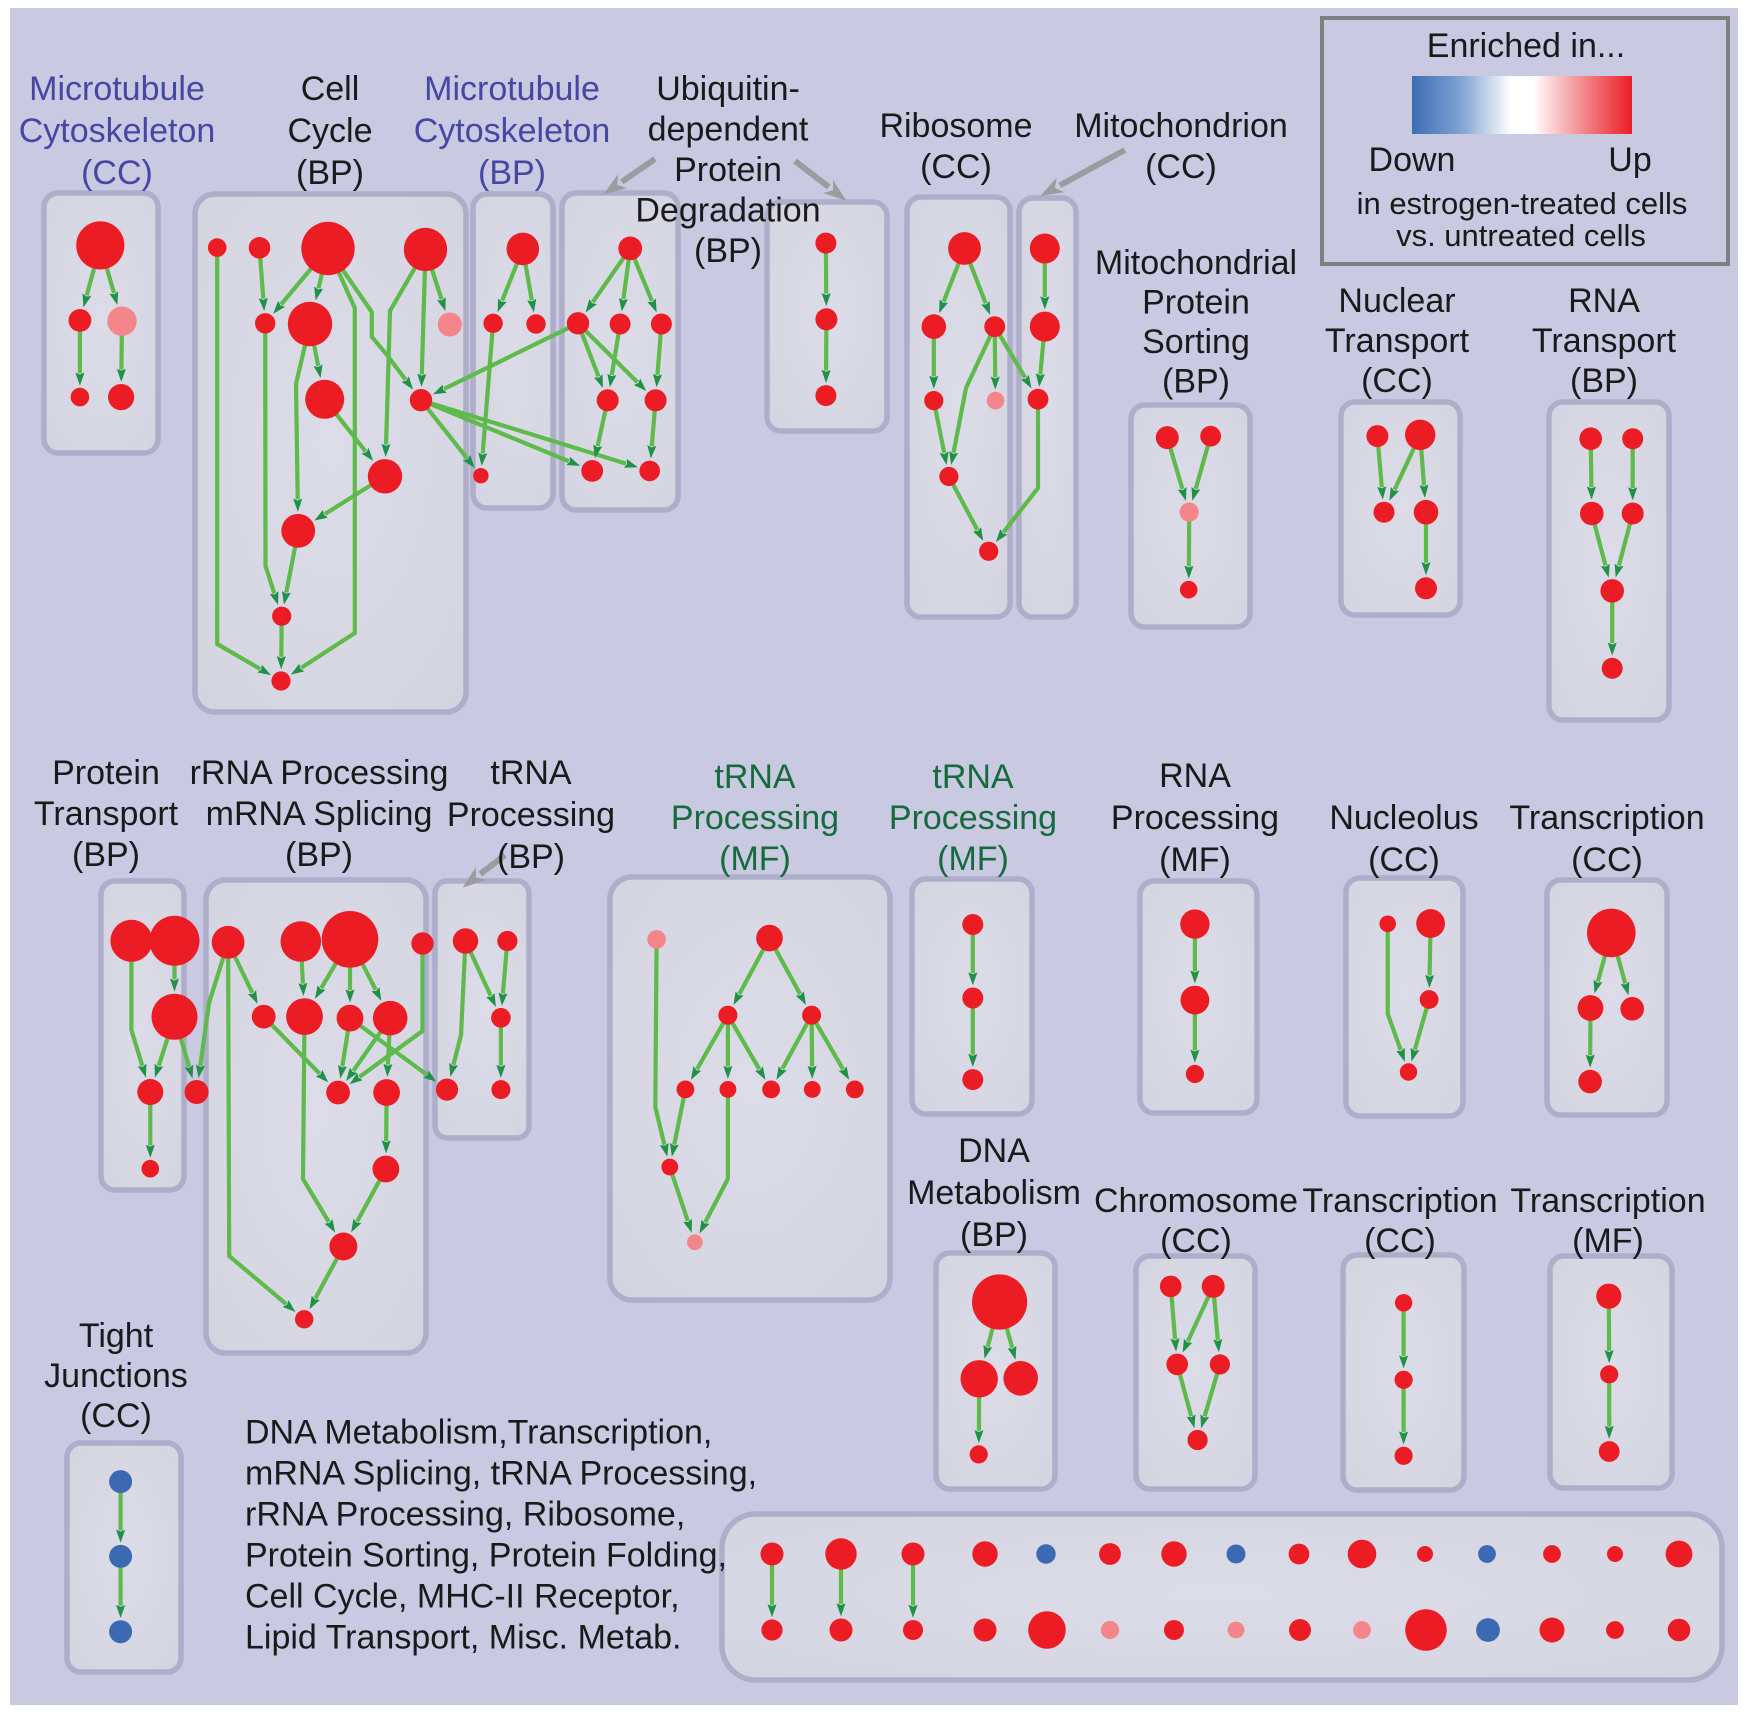 The width and height of the screenshot is (1750, 1720). I want to click on svg-text: Junctions, so click(116, 1376).